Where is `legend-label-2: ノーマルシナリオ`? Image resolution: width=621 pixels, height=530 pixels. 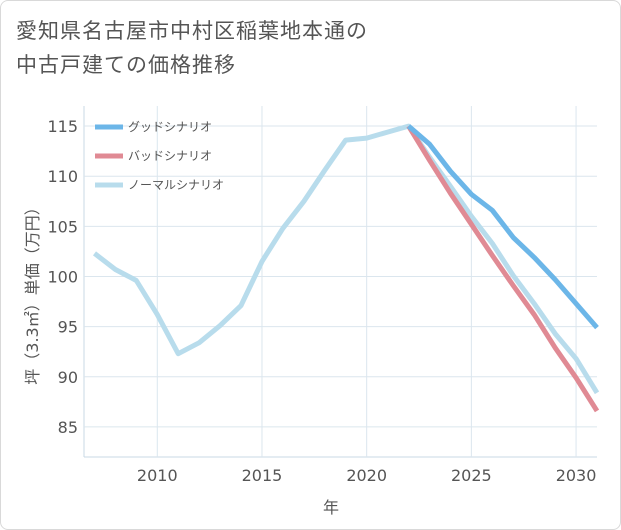 legend-label-2: ノーマルシナリオ is located at coordinates (176, 185).